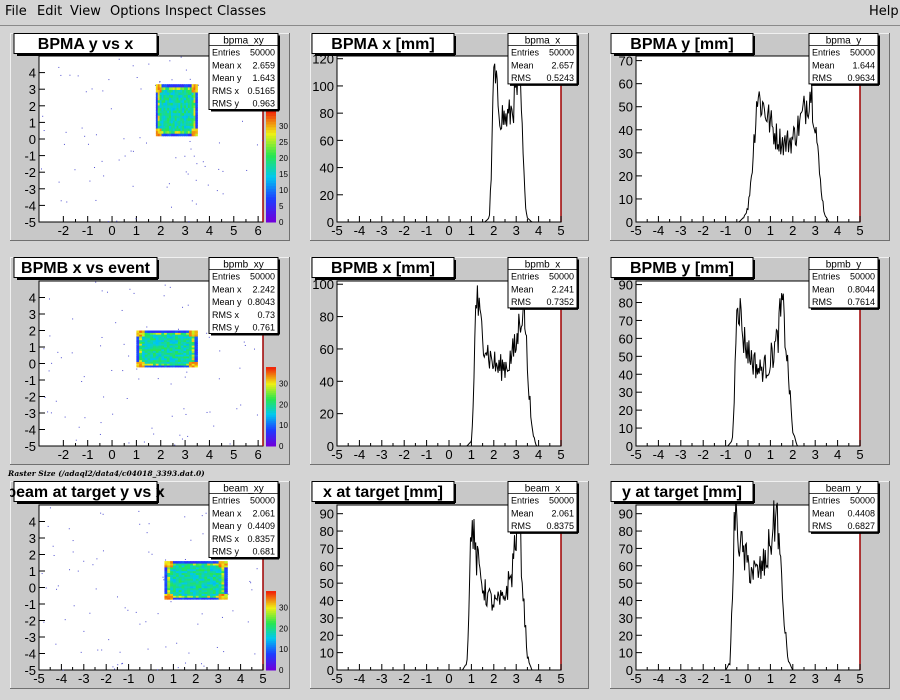 The width and height of the screenshot is (900, 700). Describe the element at coordinates (85, 11) in the screenshot. I see `menu-view: View` at that location.